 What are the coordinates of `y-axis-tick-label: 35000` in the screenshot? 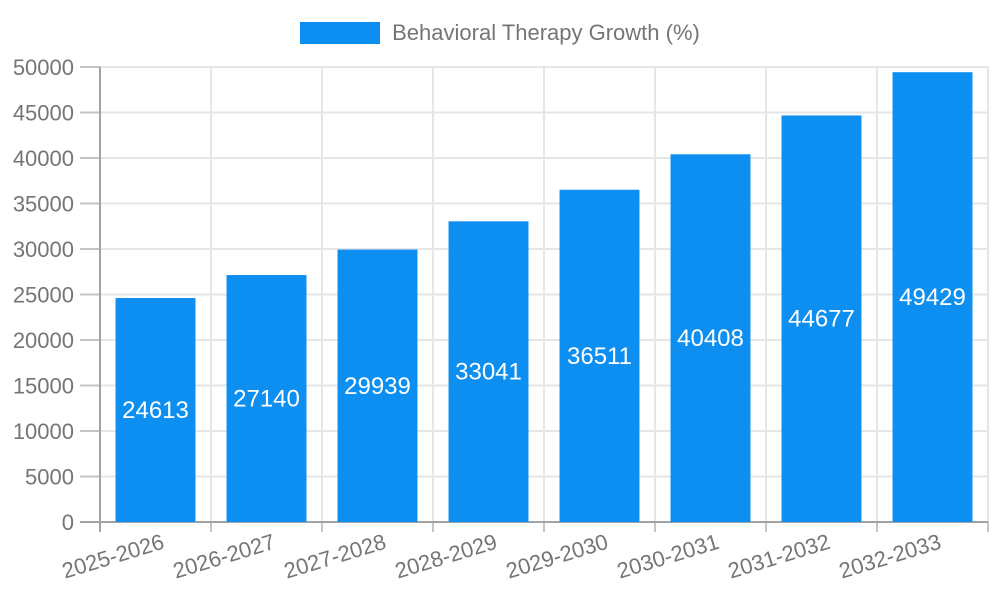 It's located at (43, 204).